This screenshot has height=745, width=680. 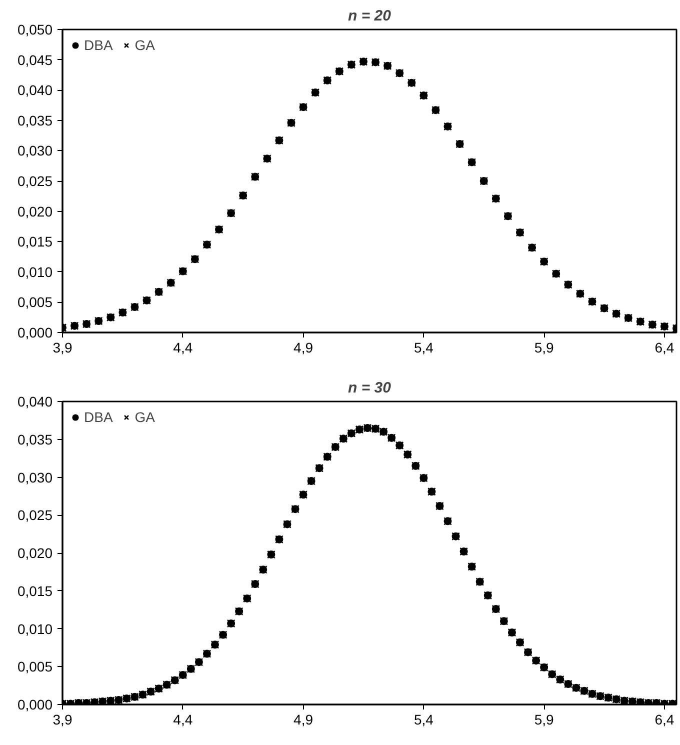 I want to click on y-tick-label: 0,050, so click(x=35, y=30).